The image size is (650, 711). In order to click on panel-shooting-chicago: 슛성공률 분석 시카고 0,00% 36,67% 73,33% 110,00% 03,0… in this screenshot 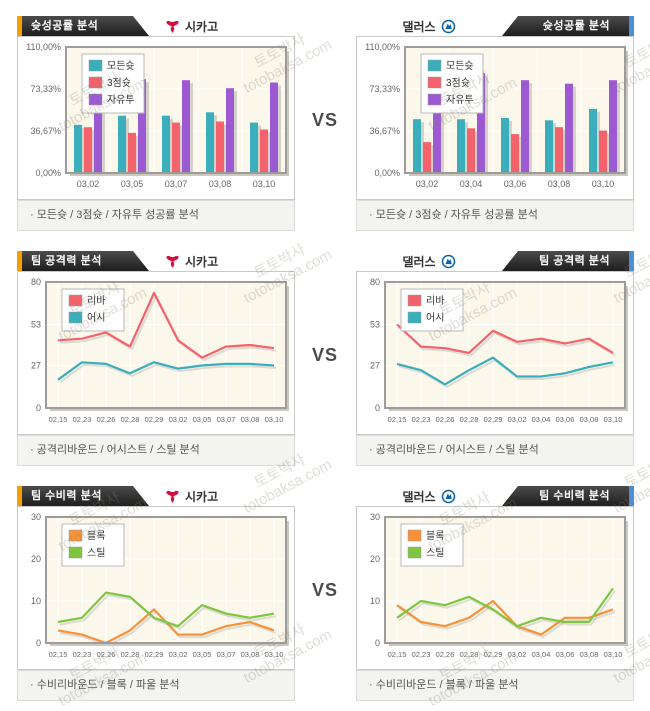, I will do `click(156, 123)`.